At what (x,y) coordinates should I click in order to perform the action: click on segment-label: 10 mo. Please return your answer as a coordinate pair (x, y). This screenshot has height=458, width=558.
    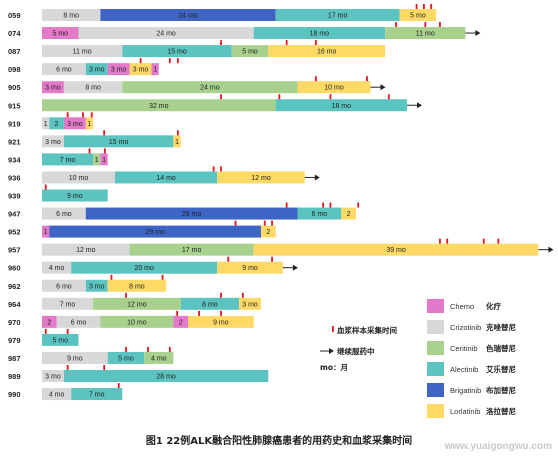
    Looking at the image, I should click on (137, 322).